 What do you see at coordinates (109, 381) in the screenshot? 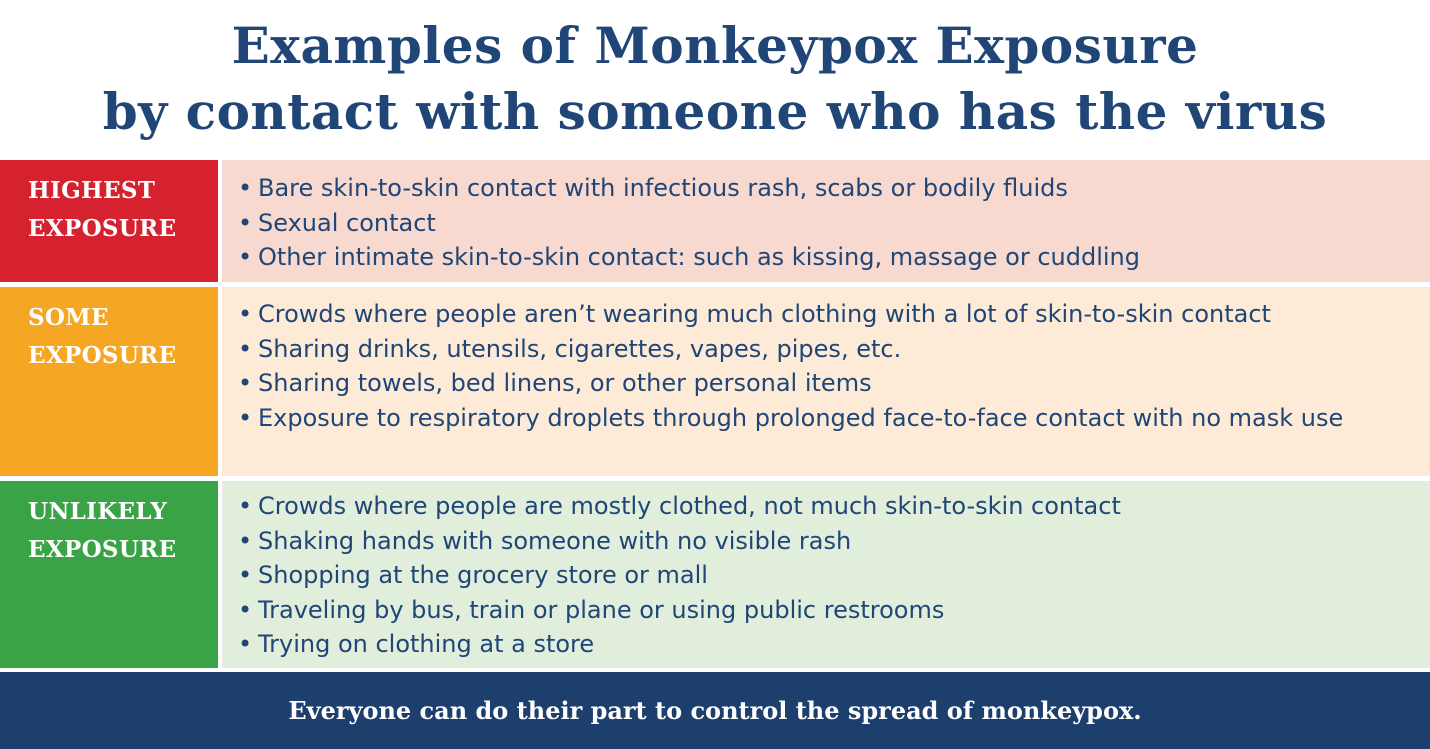
I see `some-exposure-label: SOME EXPOSURE` at bounding box center [109, 381].